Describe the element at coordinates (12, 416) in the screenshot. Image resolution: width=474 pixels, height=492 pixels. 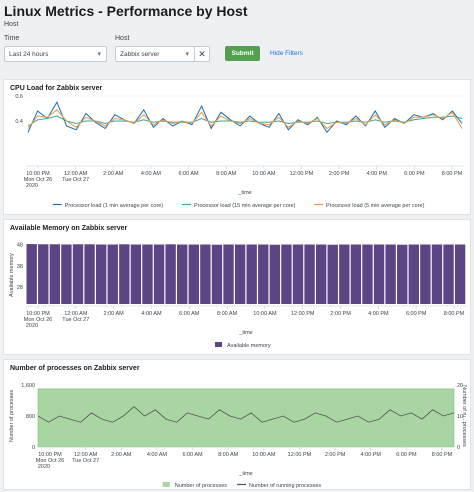
I see `y-axis-title: Number of processes` at that location.